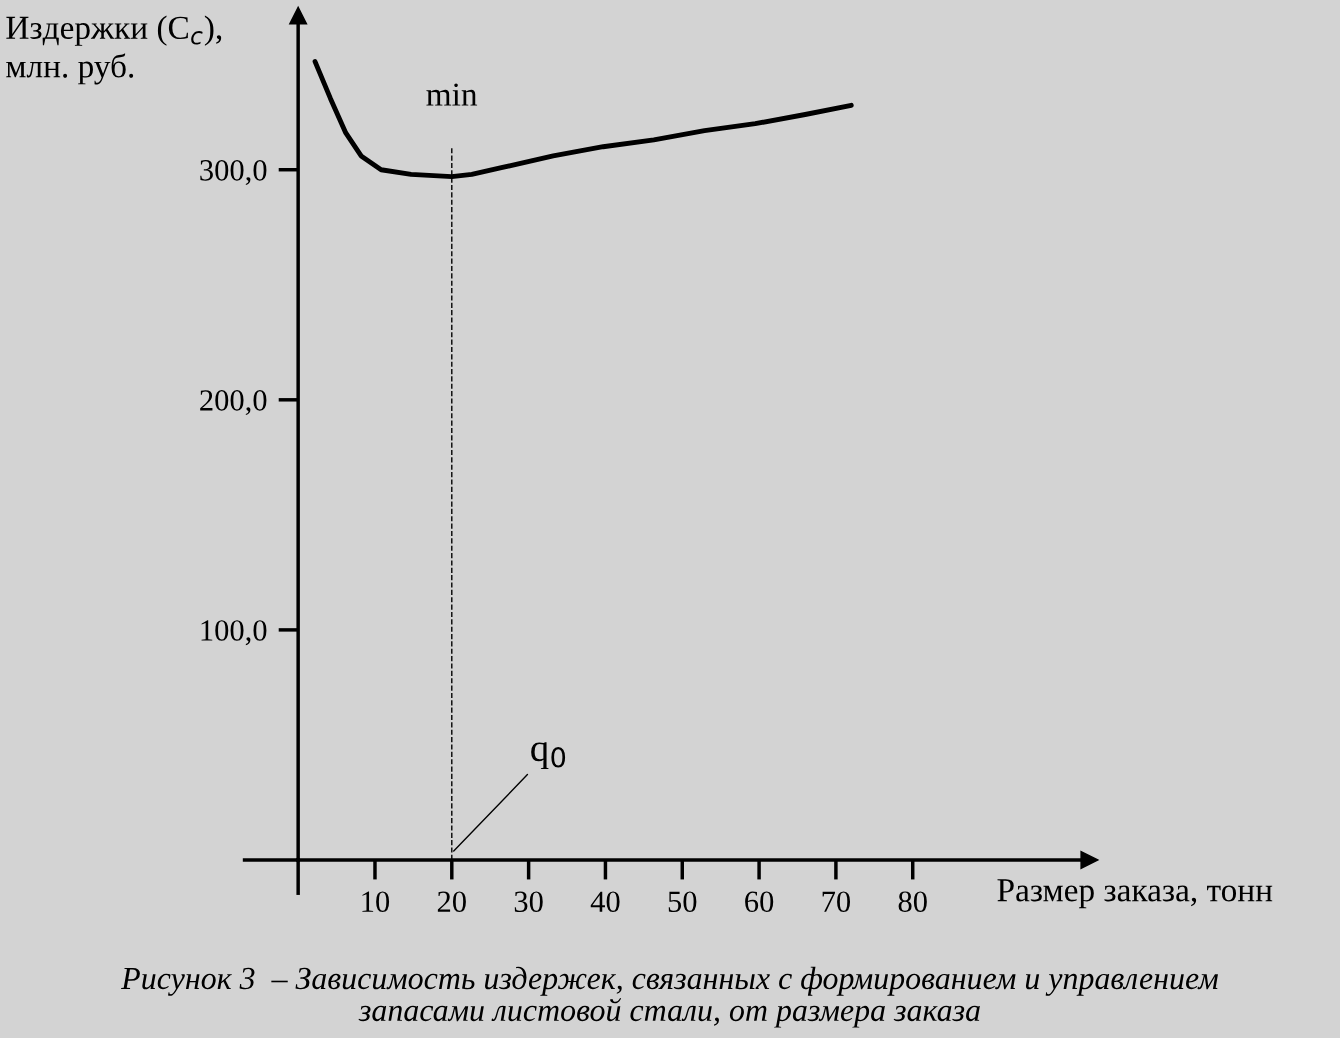  What do you see at coordinates (836, 902) in the screenshot?
I see `x-tick-label: 70` at bounding box center [836, 902].